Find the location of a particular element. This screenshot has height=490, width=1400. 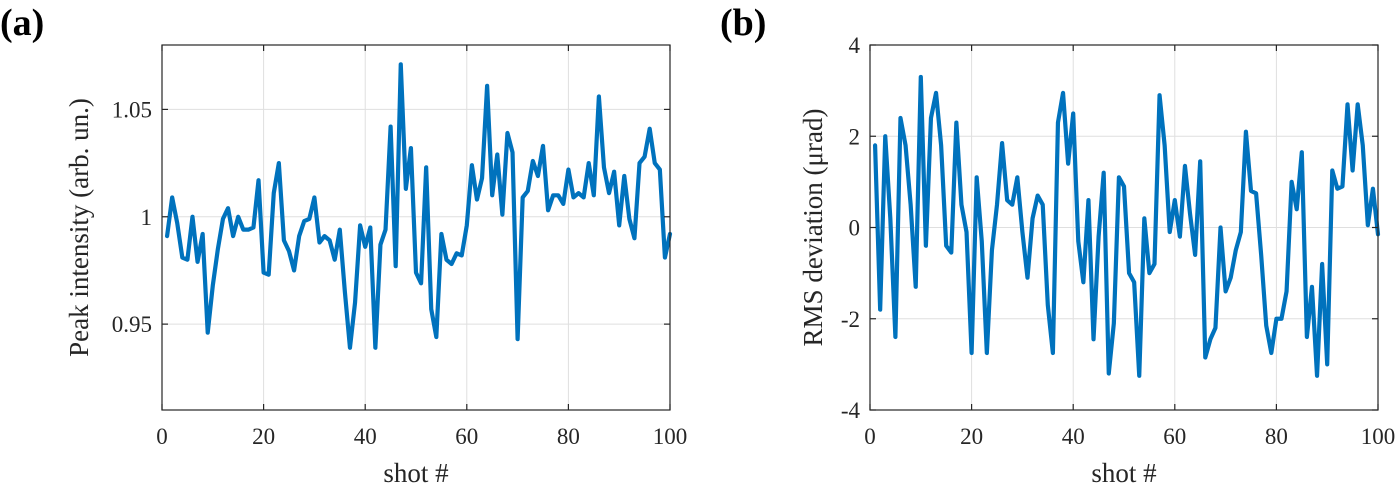

y-tick-label: 1 is located at coordinates (147, 217).